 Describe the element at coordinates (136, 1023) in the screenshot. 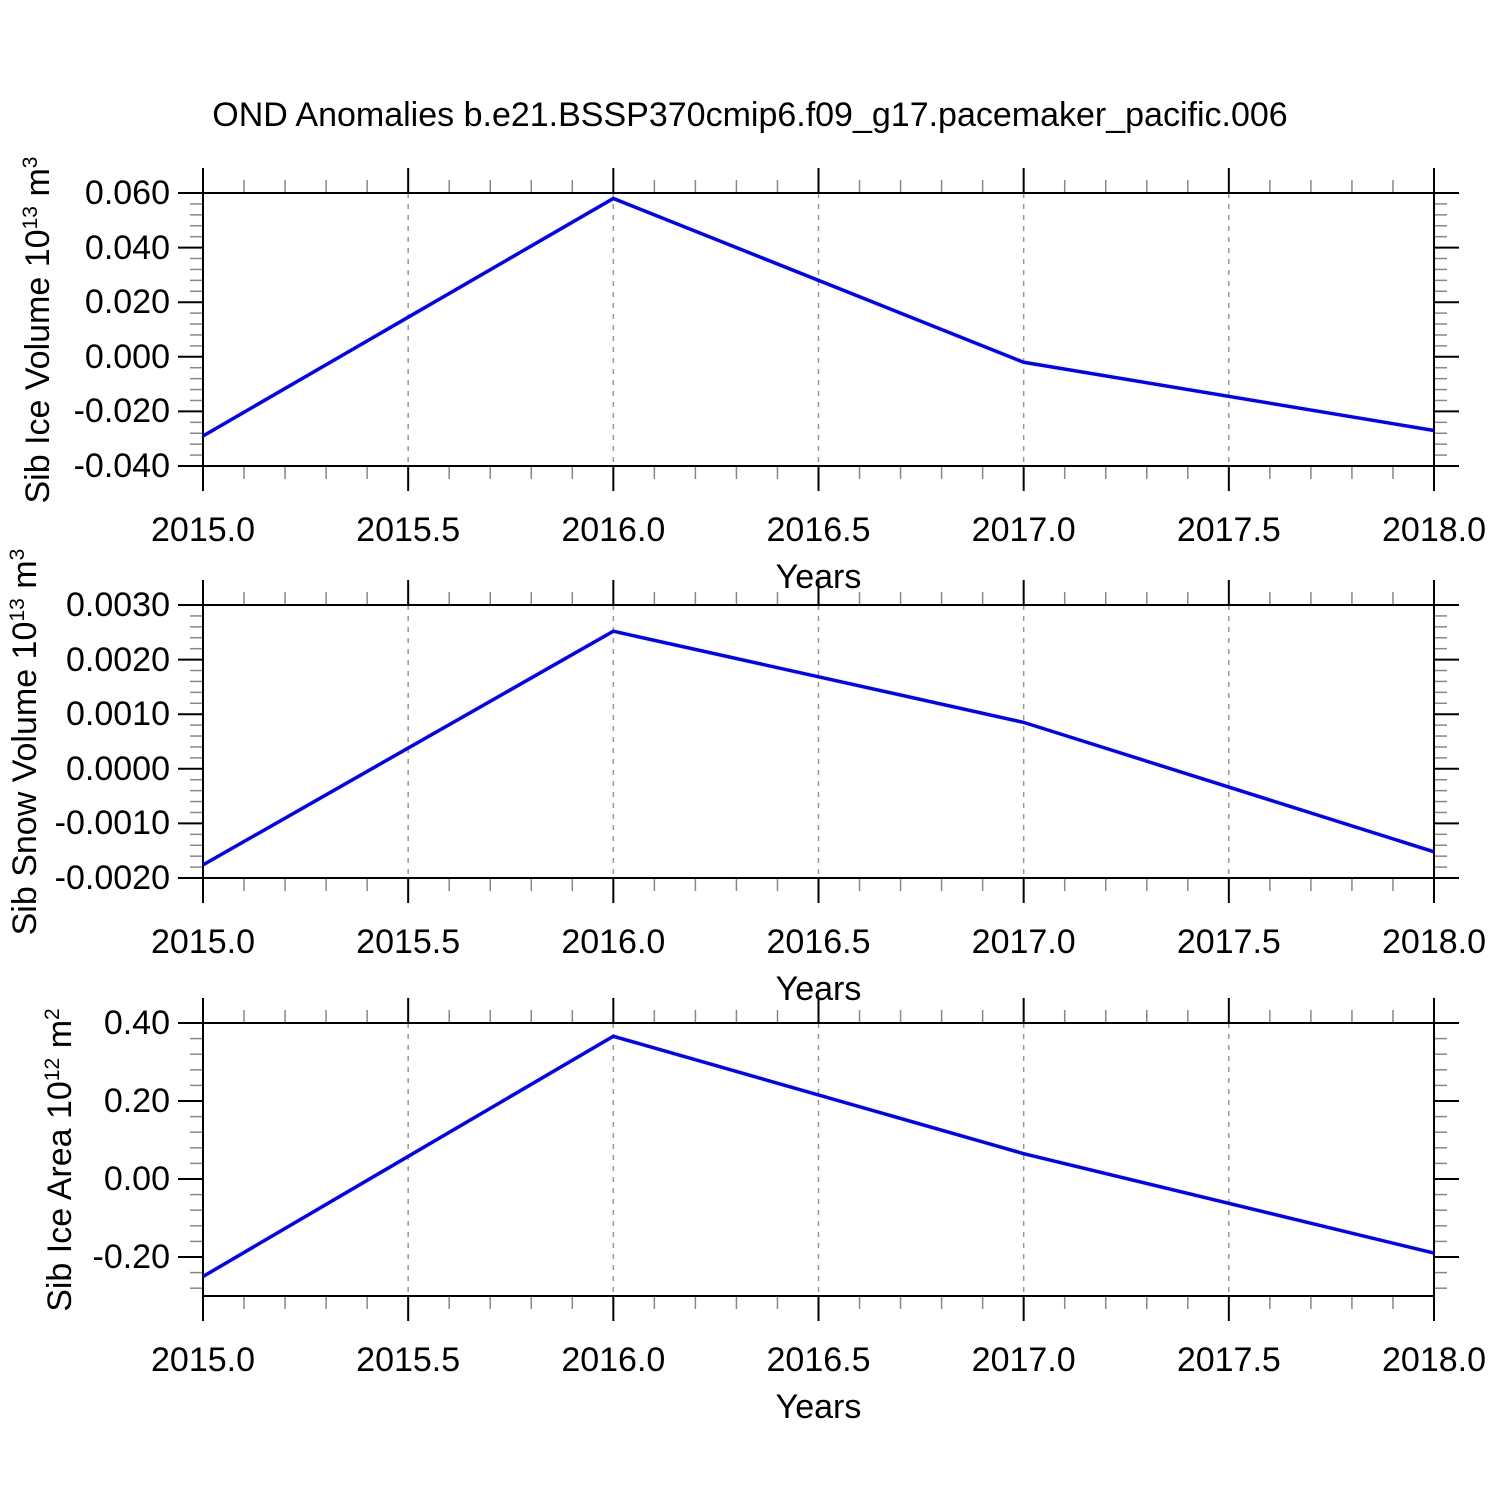

I see `y-tick-label: 0.40` at that location.